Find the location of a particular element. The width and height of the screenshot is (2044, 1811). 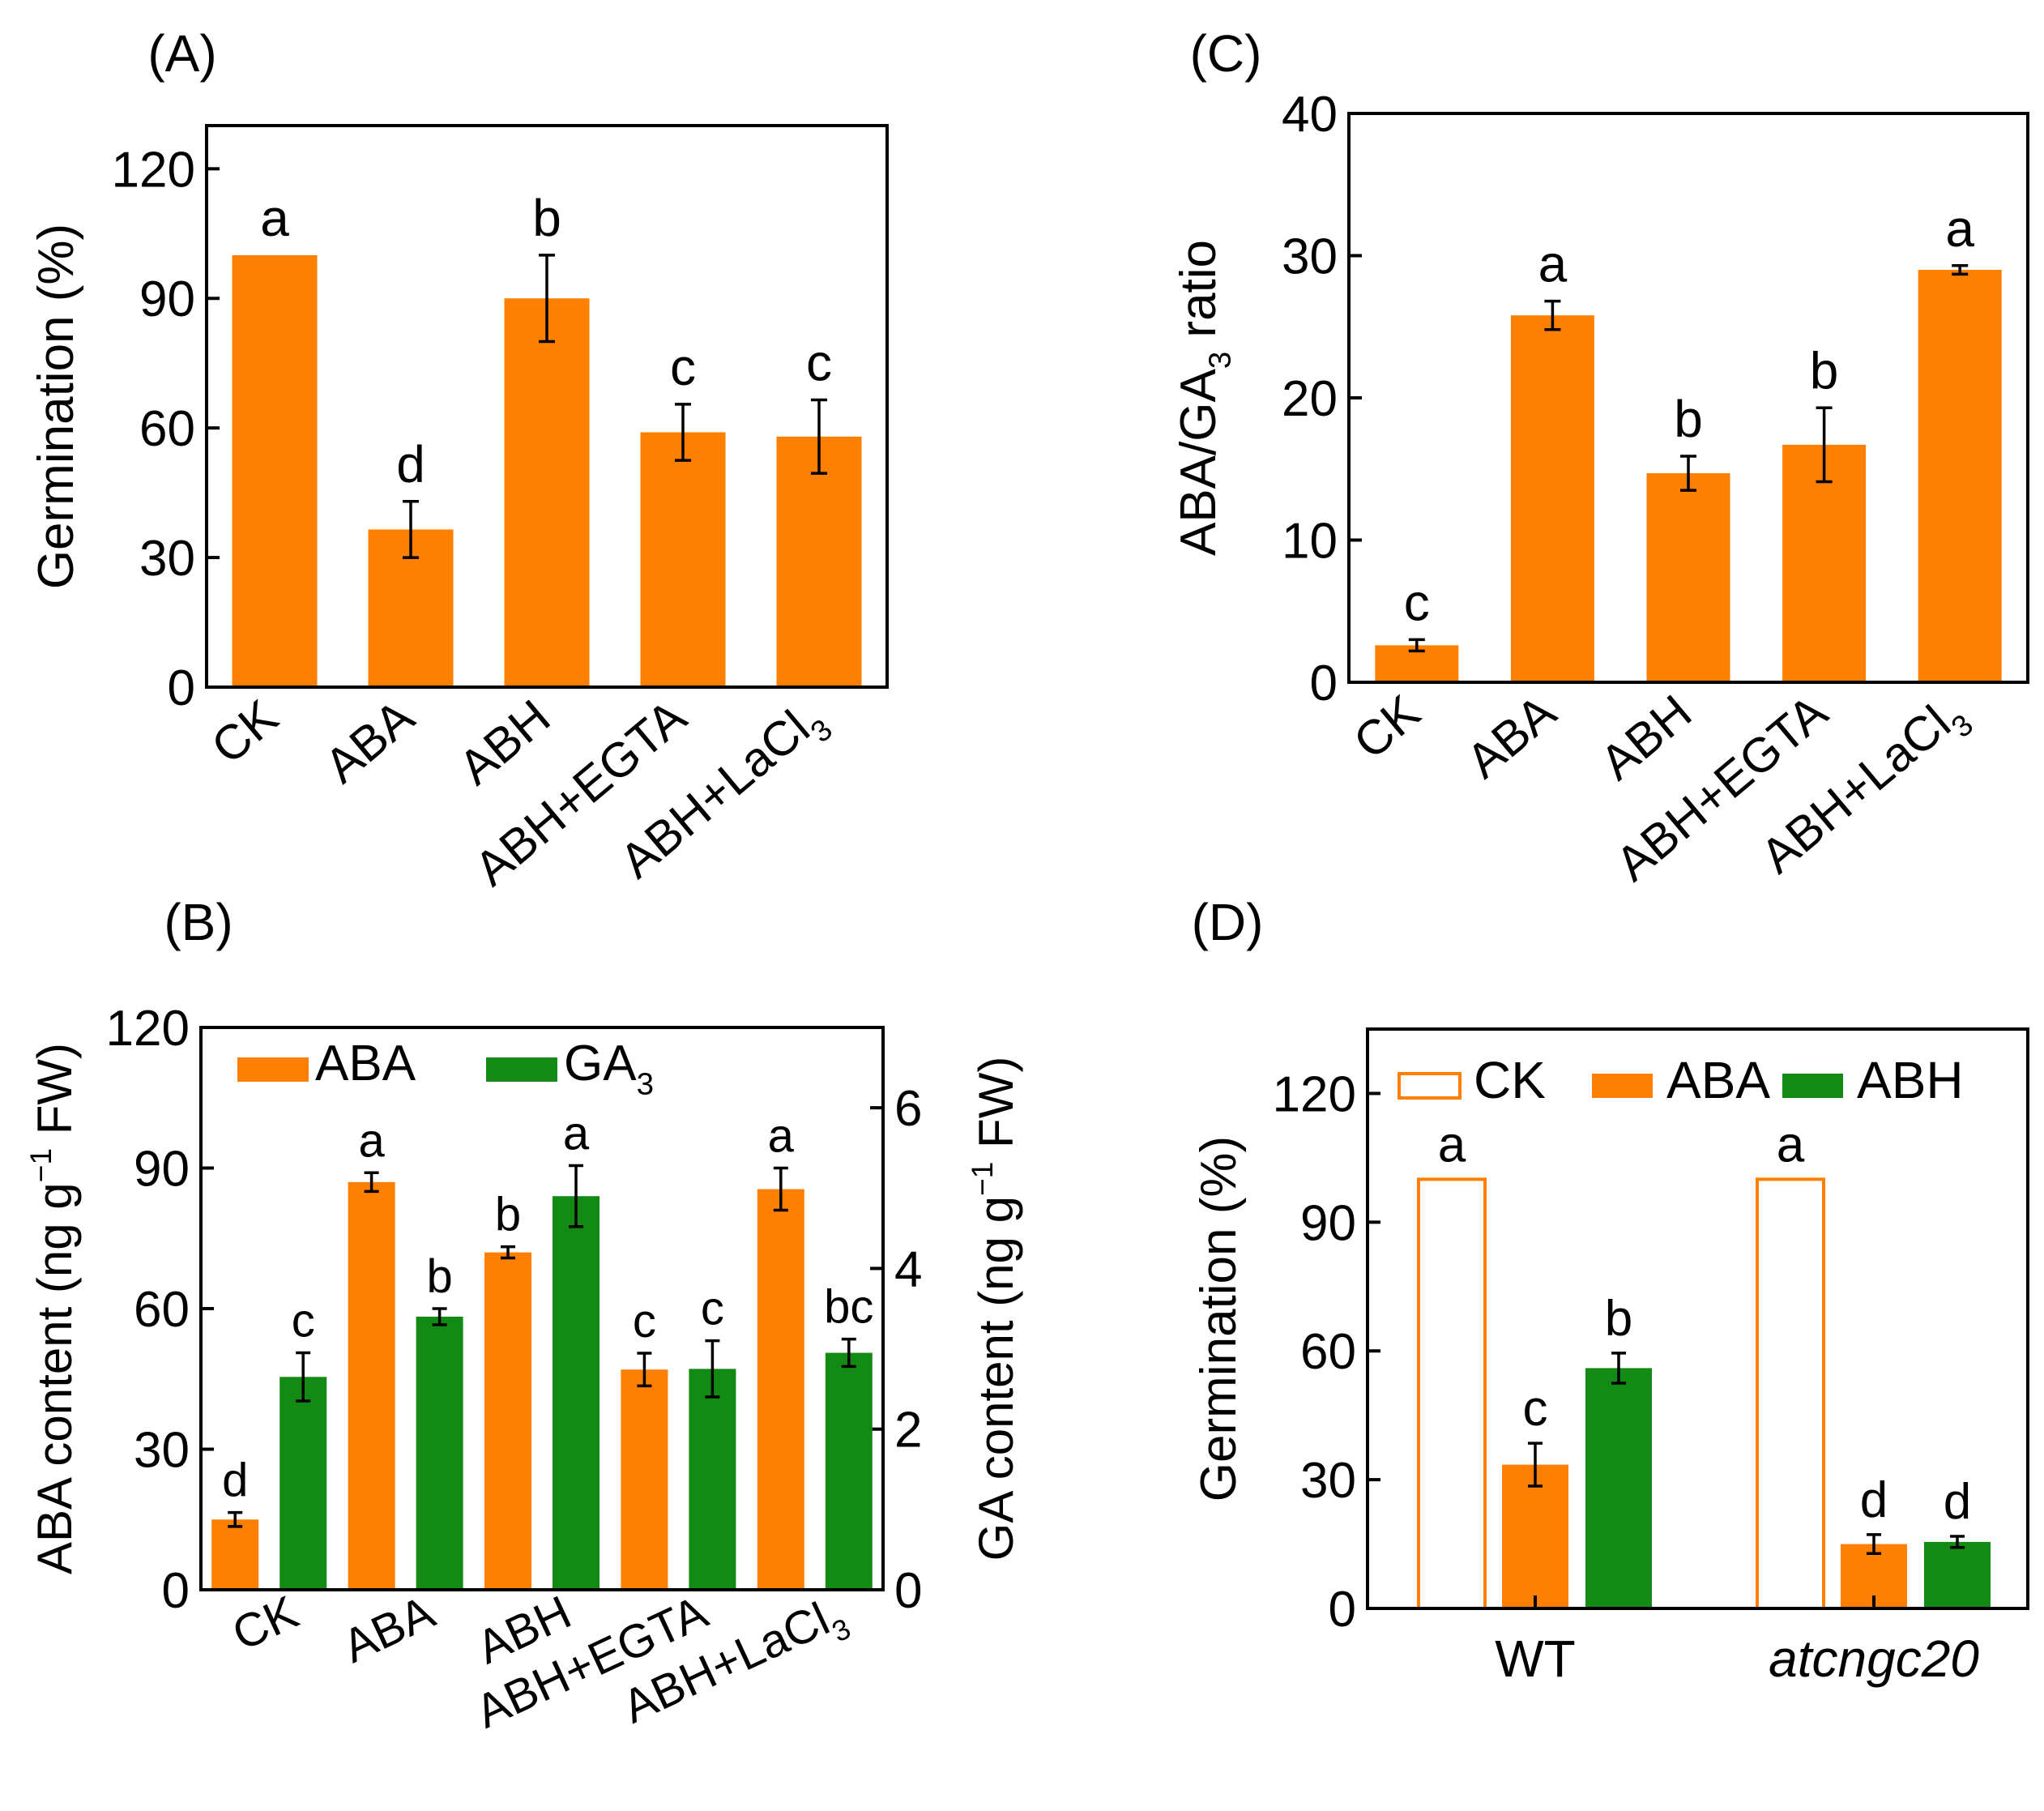

y2-tick-label: 4 is located at coordinates (908, 1269).